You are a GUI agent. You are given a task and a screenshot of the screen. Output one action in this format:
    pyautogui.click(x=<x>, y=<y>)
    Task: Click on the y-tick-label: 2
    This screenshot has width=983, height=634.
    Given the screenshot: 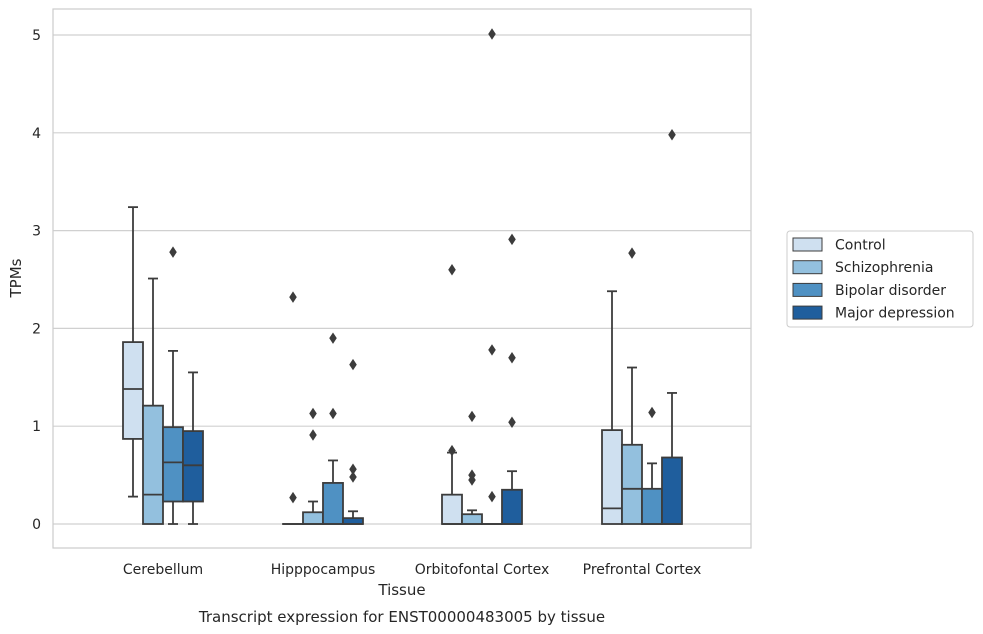 What is the action you would take?
    pyautogui.click(x=36, y=329)
    